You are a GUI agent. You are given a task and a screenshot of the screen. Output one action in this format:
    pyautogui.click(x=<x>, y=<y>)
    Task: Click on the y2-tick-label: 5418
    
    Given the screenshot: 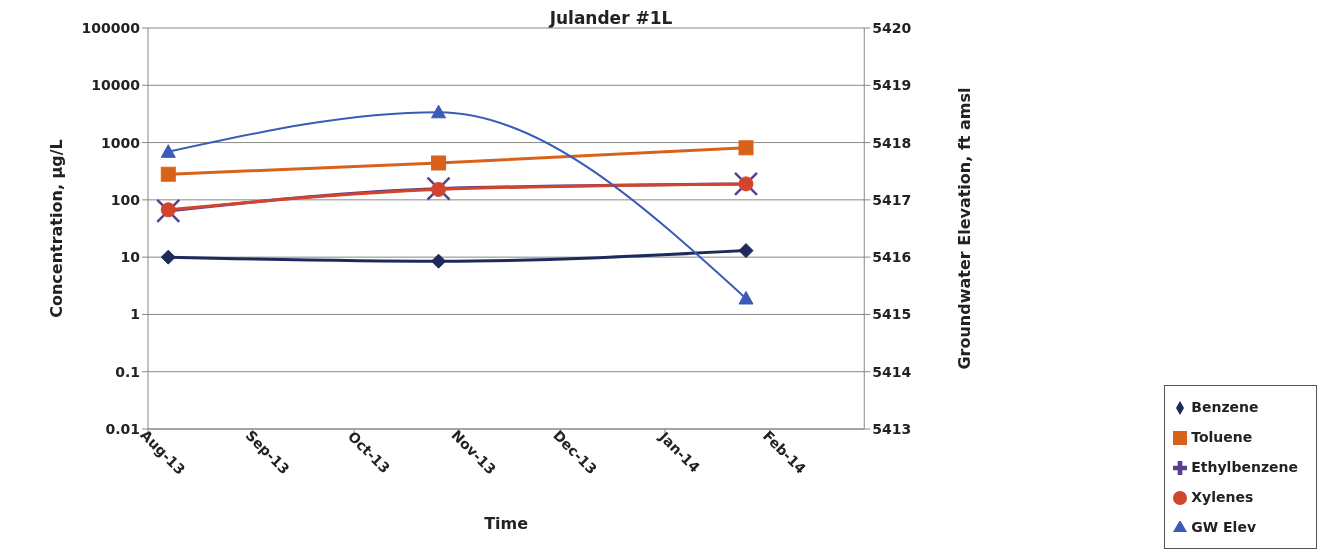 What is the action you would take?
    pyautogui.click(x=892, y=142)
    